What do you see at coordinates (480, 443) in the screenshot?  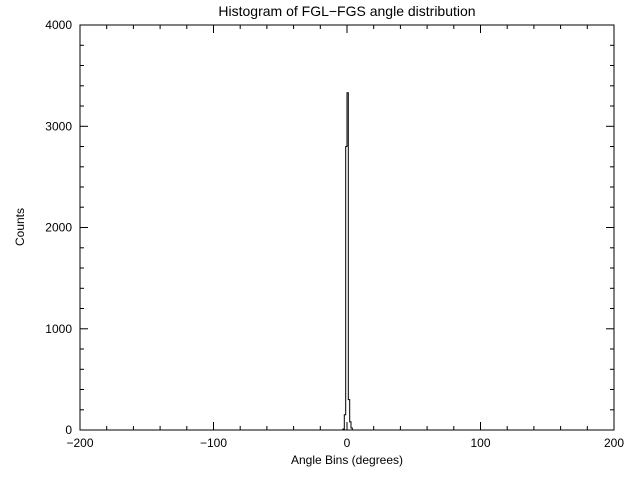 I see `x-tick-label: 100` at bounding box center [480, 443].